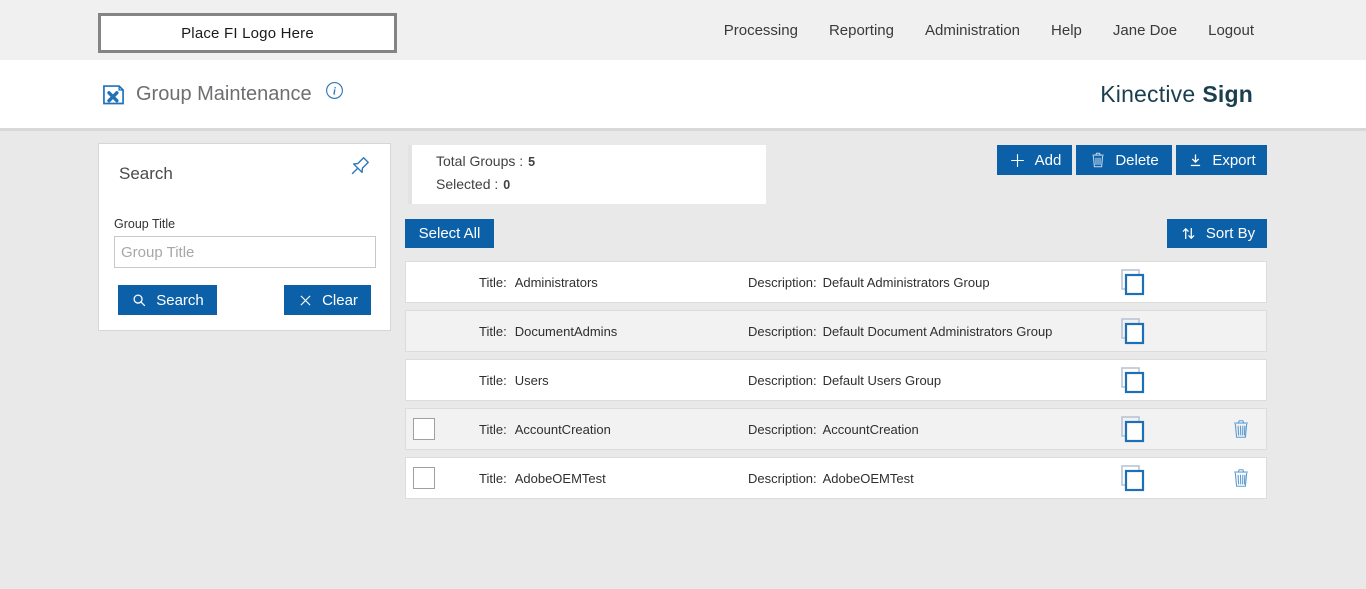 The image size is (1366, 589). What do you see at coordinates (906, 282) in the screenshot?
I see `description-value: Default Administrators Group` at bounding box center [906, 282].